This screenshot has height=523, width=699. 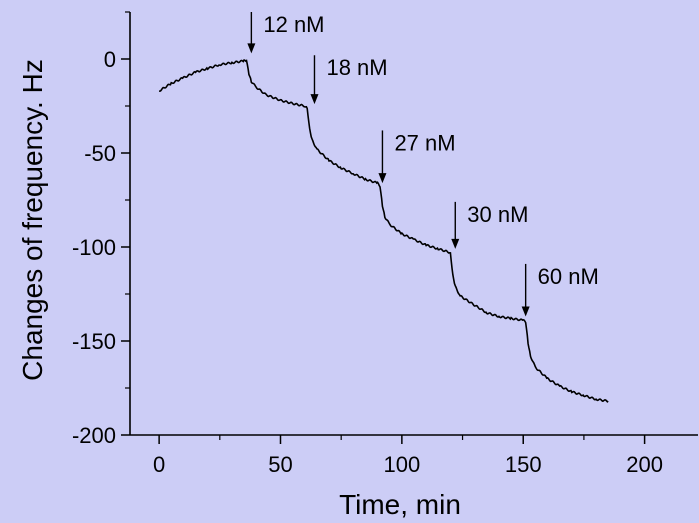 I want to click on y-tick-label: -100, so click(x=94, y=247).